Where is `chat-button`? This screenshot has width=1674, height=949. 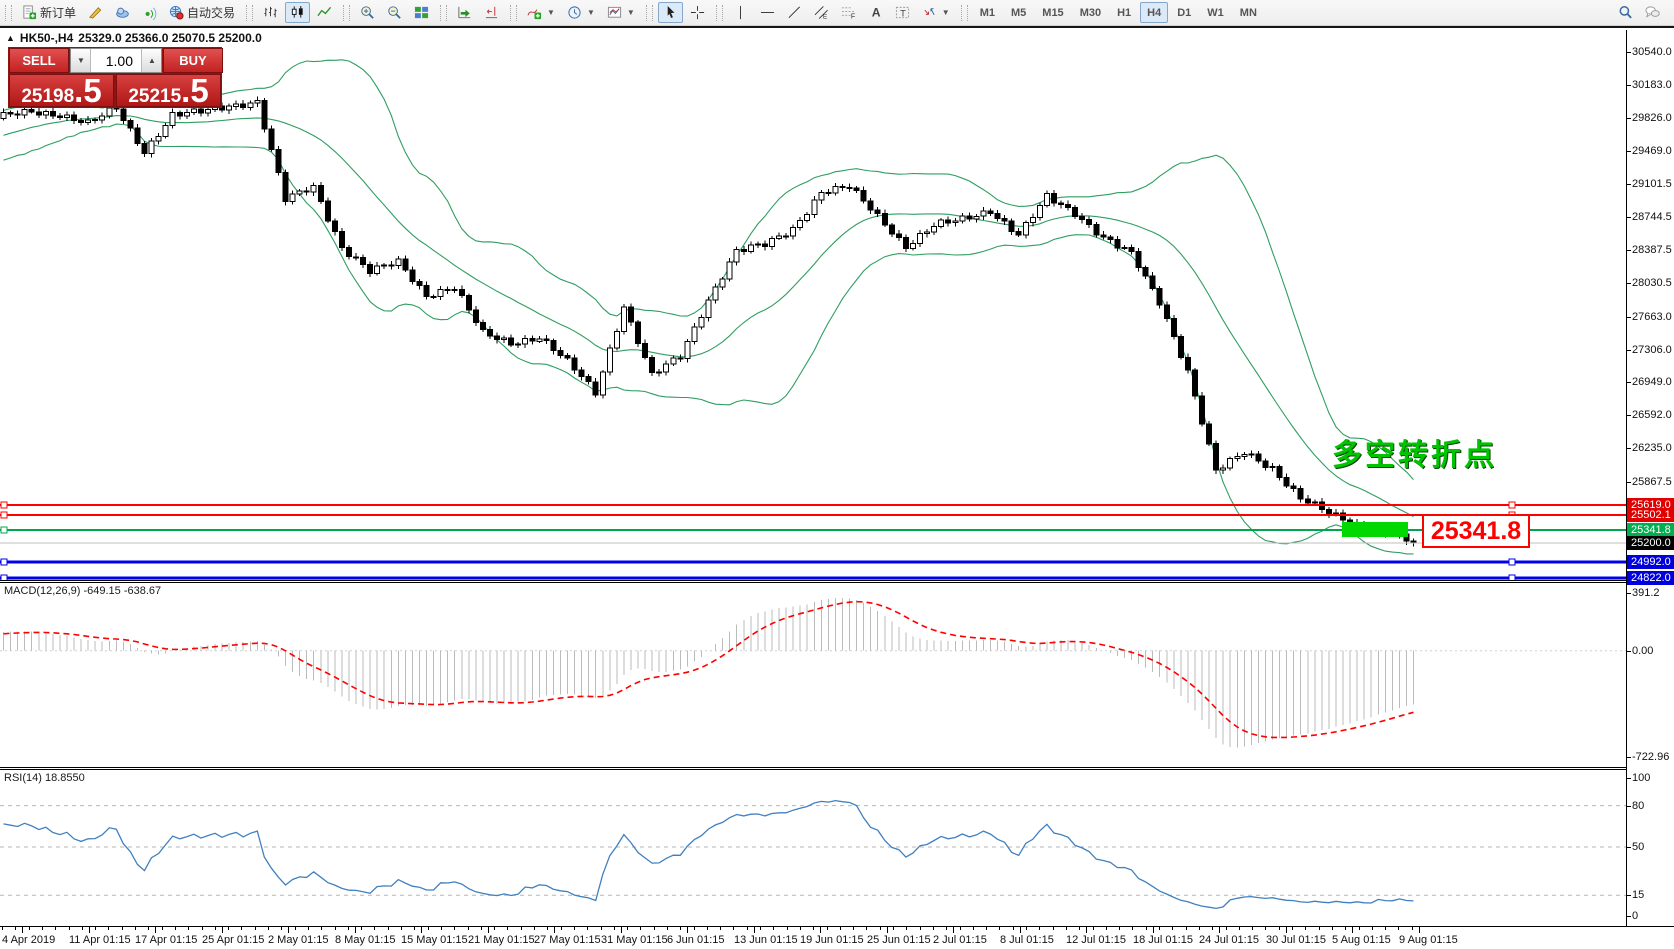 chat-button is located at coordinates (1652, 12).